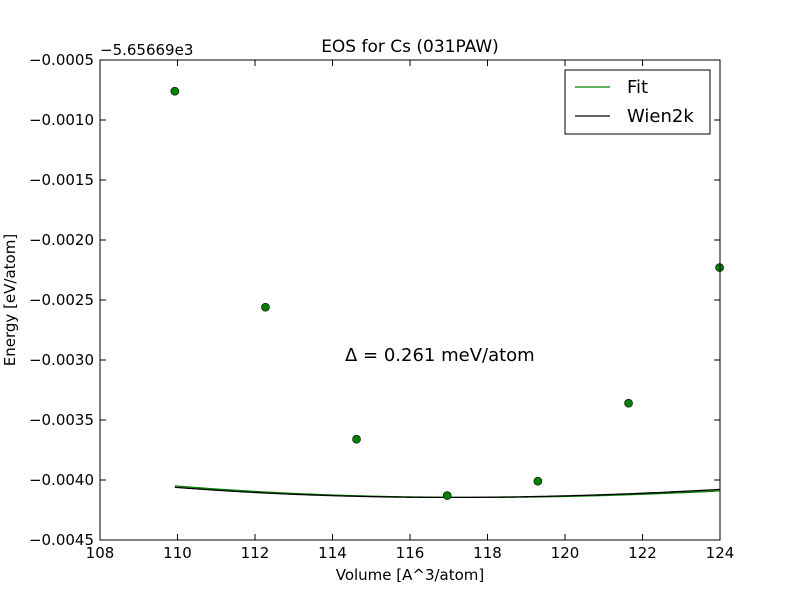 Image resolution: width=800 pixels, height=600 pixels. I want to click on delta-annotation: Δ = 0.261 meV/atom, so click(440, 355).